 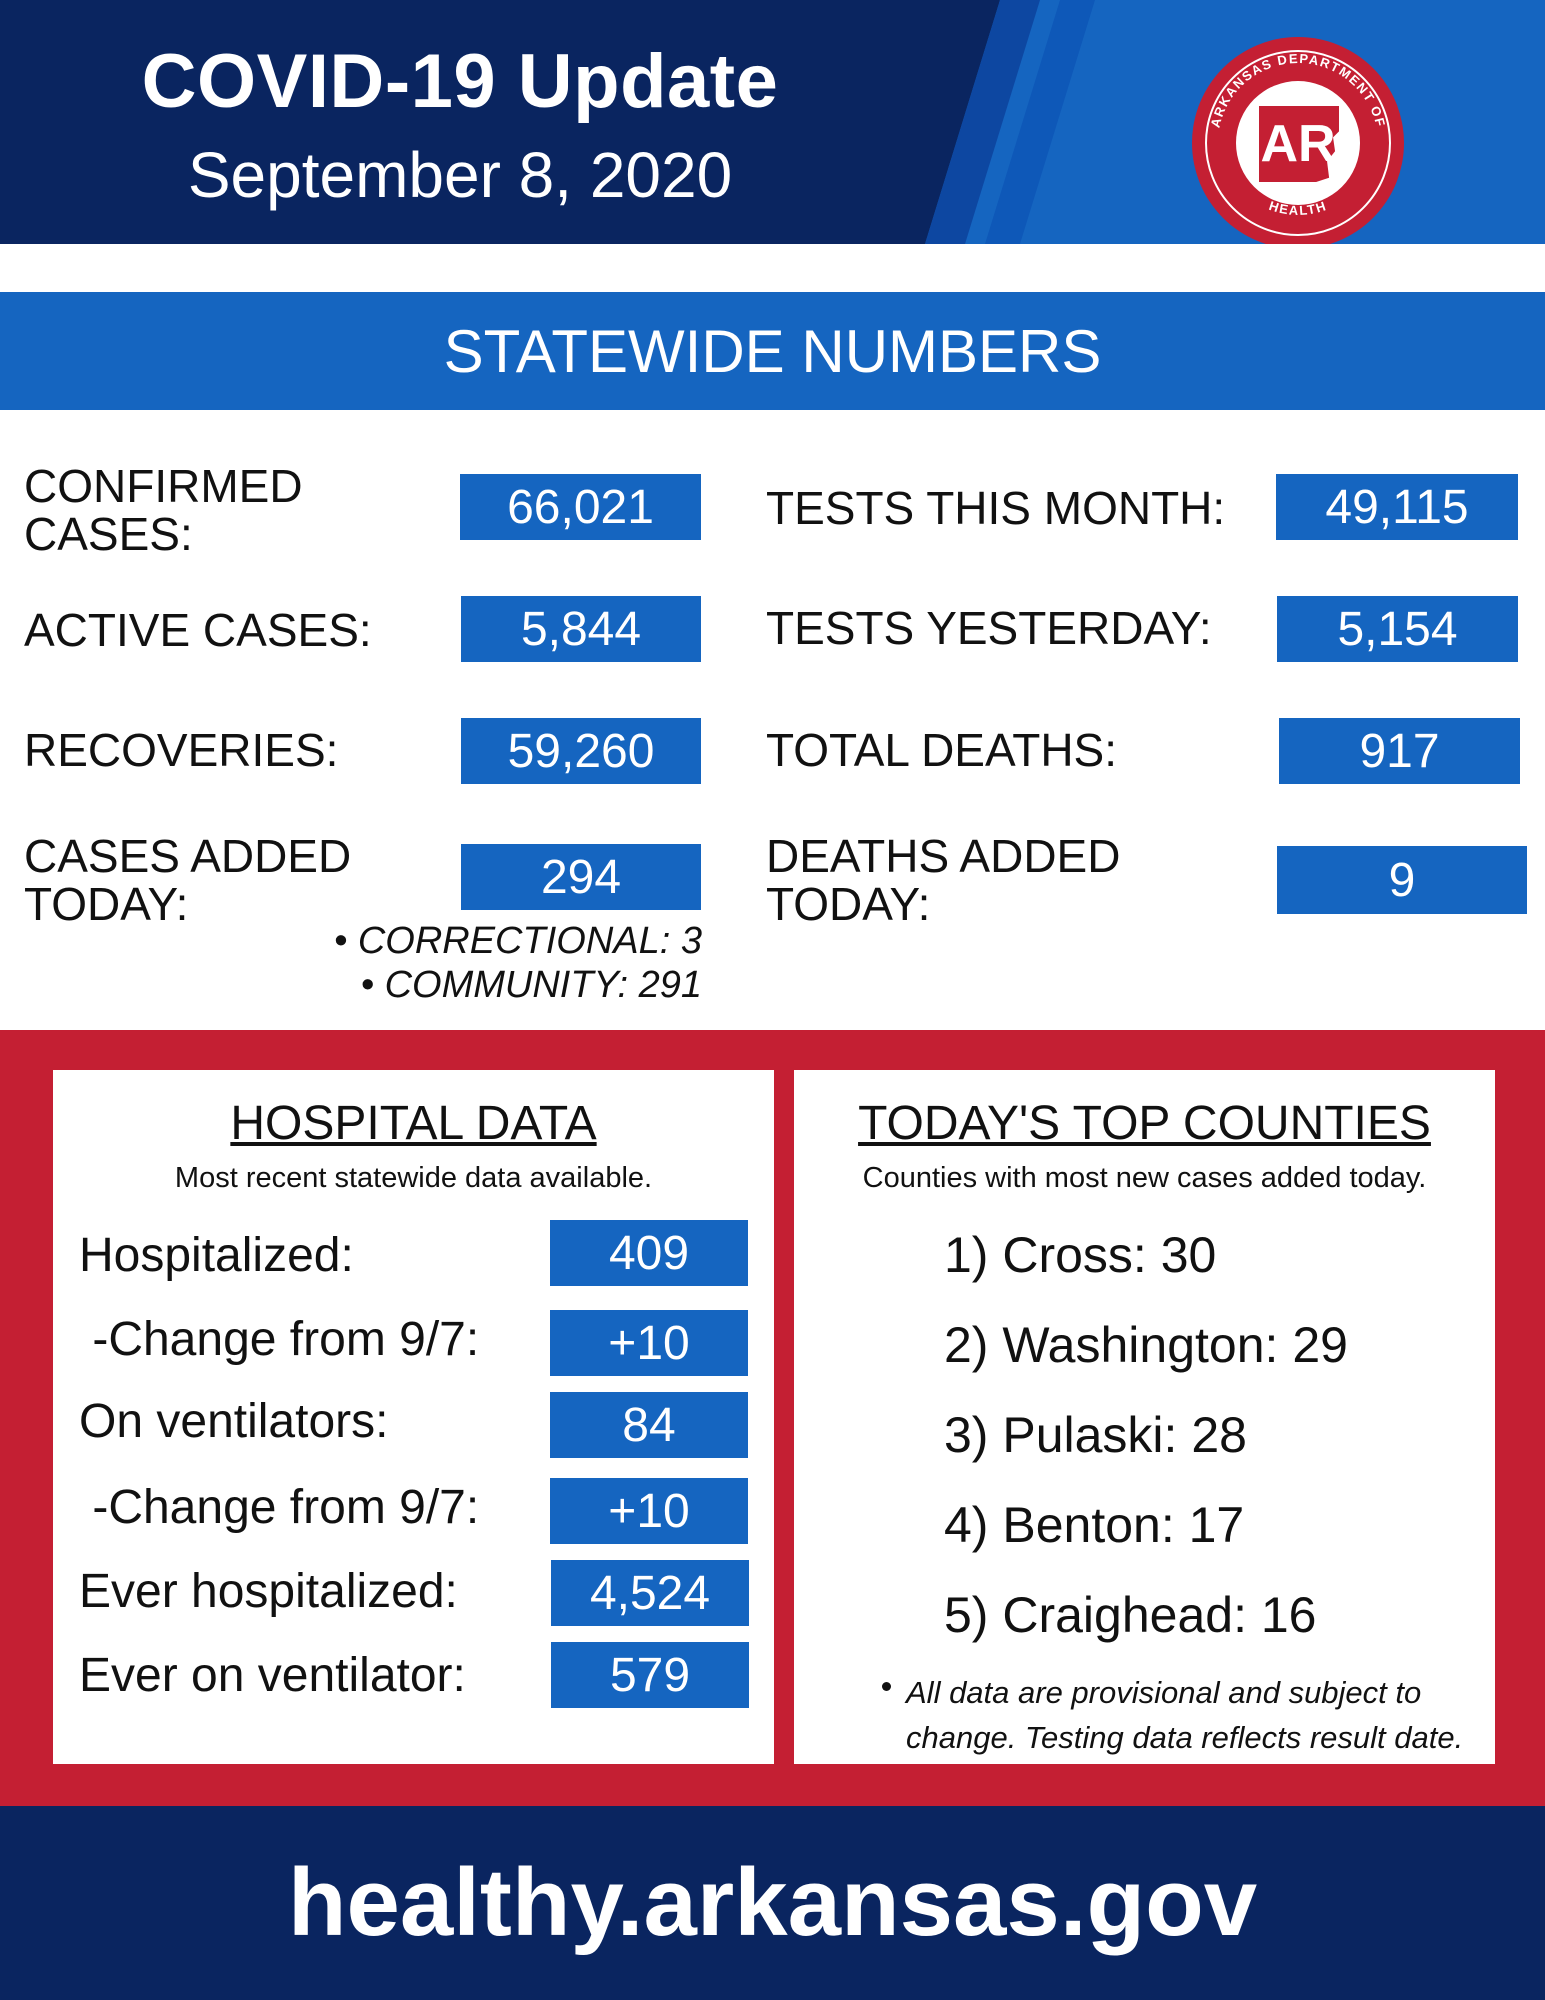 What do you see at coordinates (1144, 1123) in the screenshot?
I see `counties-title: TODAY'S TOP COUNTIES` at bounding box center [1144, 1123].